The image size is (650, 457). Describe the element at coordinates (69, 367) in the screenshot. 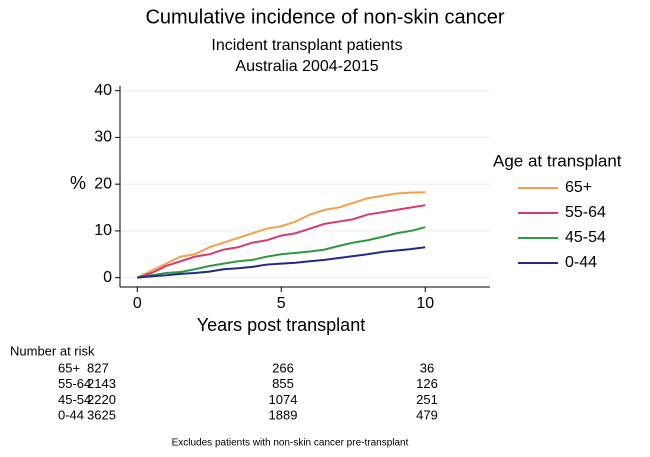

I see `risk-row-label: 65+` at that location.